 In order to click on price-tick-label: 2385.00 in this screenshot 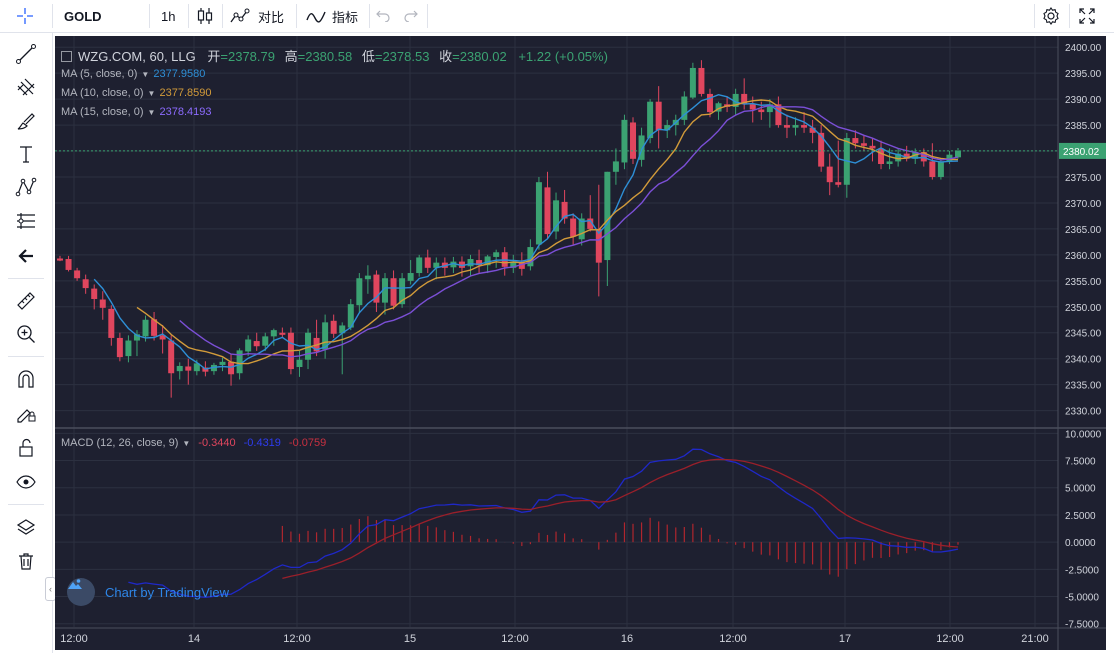, I will do `click(1083, 126)`.